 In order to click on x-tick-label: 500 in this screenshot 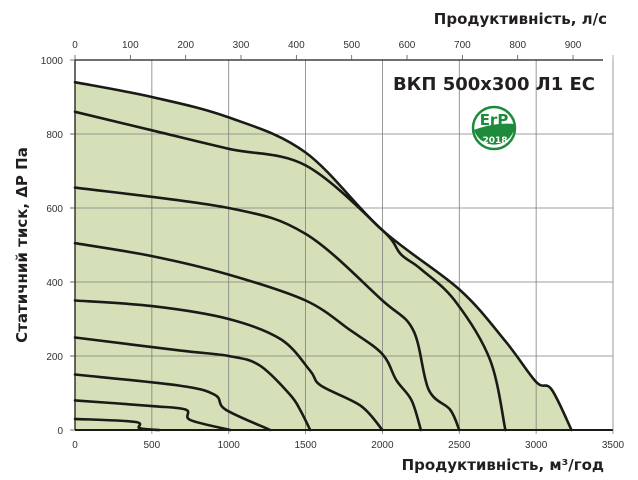, I will do `click(152, 445)`.